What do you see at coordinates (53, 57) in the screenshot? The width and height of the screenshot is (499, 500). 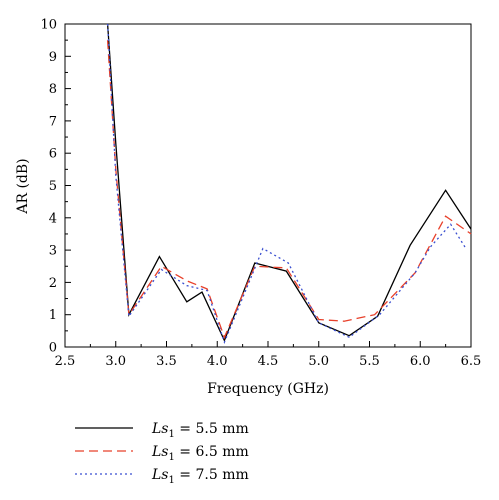 I see `y-tick-label: 9` at bounding box center [53, 57].